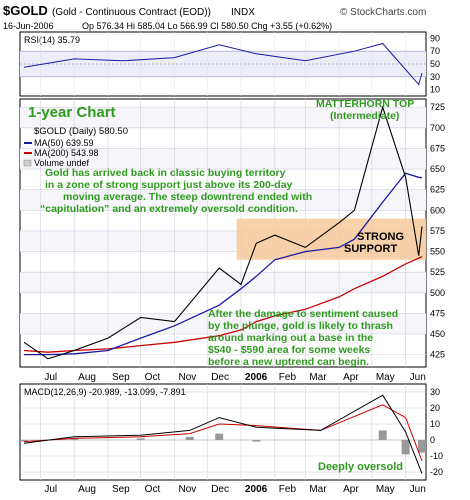  Describe the element at coordinates (435, 51) in the screenshot. I see `rsi-tick-label: 70` at that location.